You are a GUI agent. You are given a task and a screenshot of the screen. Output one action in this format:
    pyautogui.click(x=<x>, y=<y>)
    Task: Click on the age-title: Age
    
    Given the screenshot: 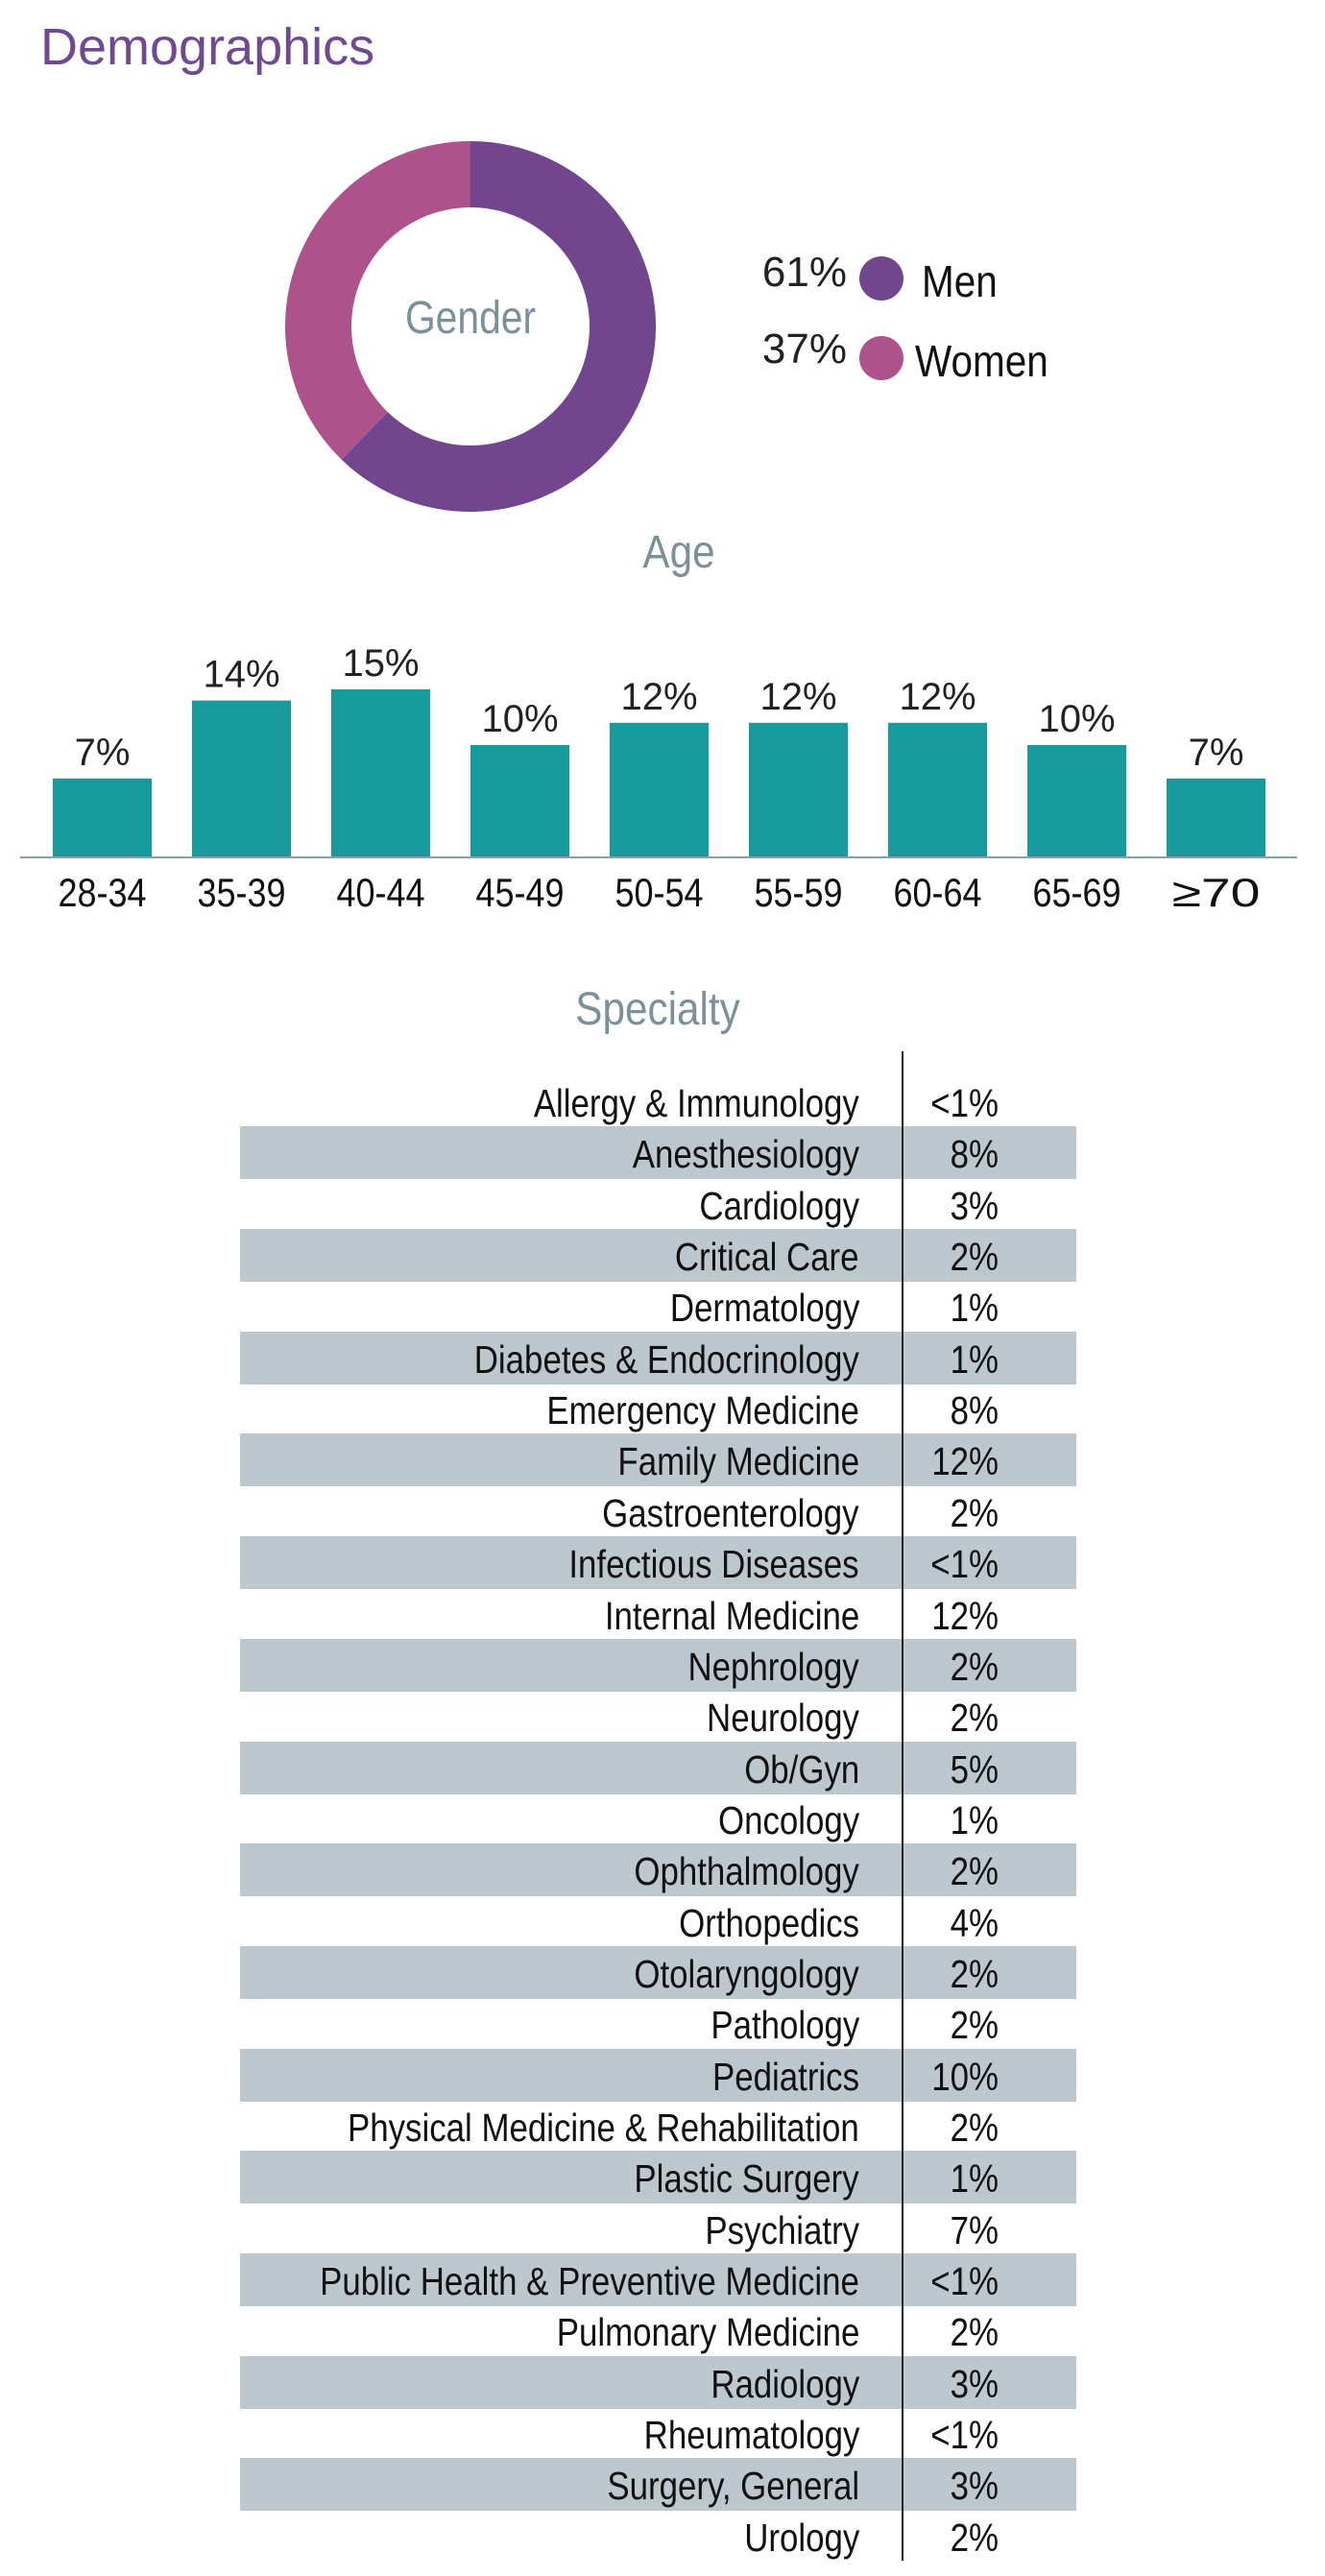 What is the action you would take?
    pyautogui.click(x=678, y=552)
    